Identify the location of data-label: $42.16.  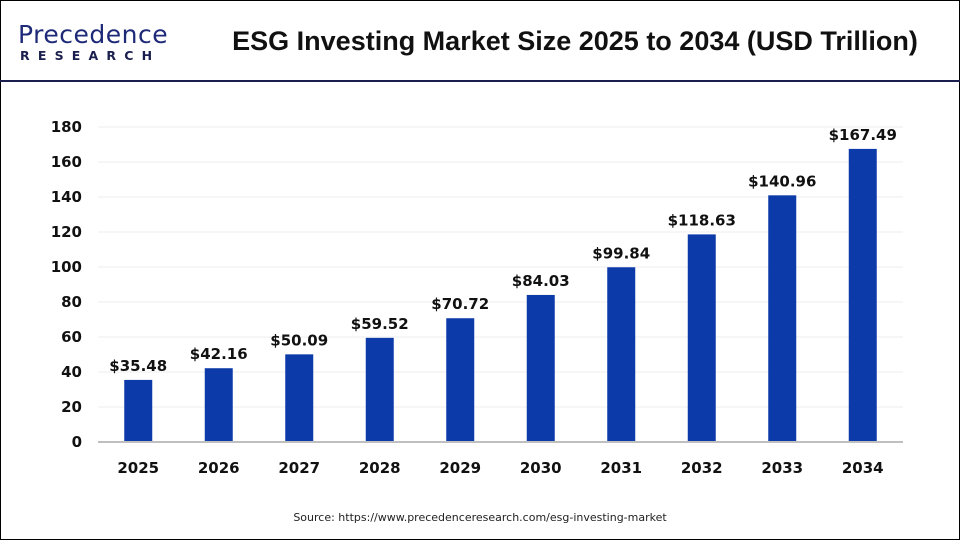
(219, 354).